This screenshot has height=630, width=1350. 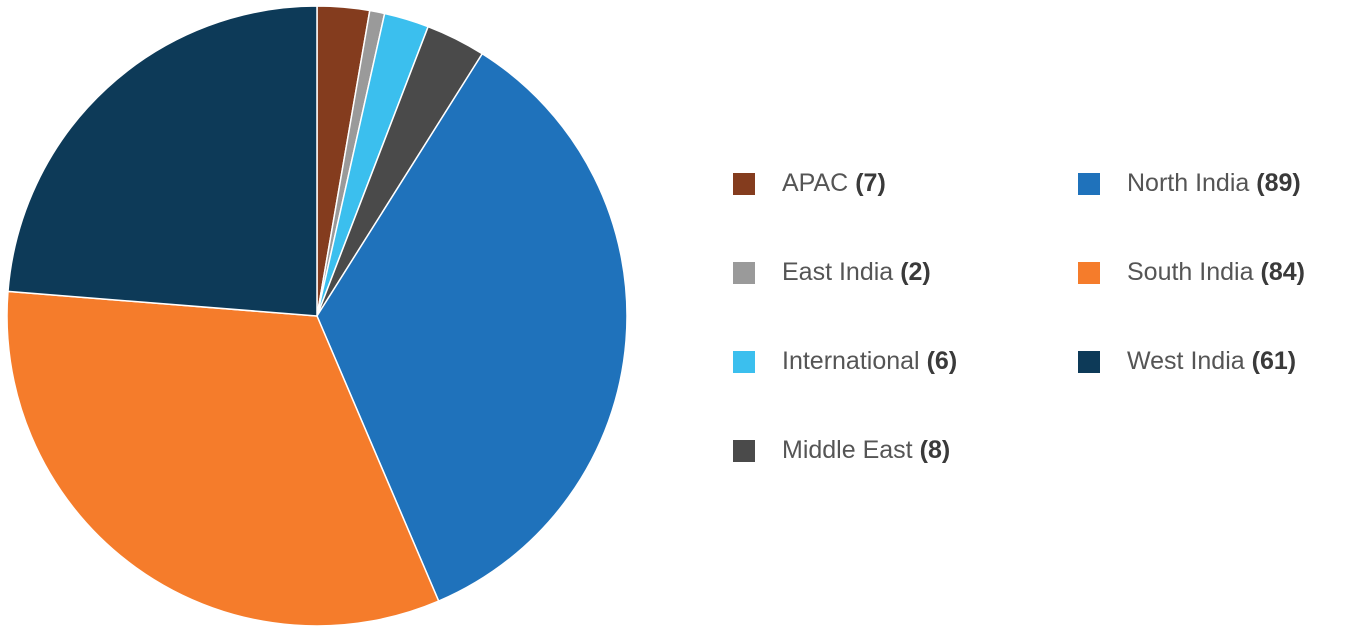 I want to click on legend-name: East India, so click(x=837, y=272).